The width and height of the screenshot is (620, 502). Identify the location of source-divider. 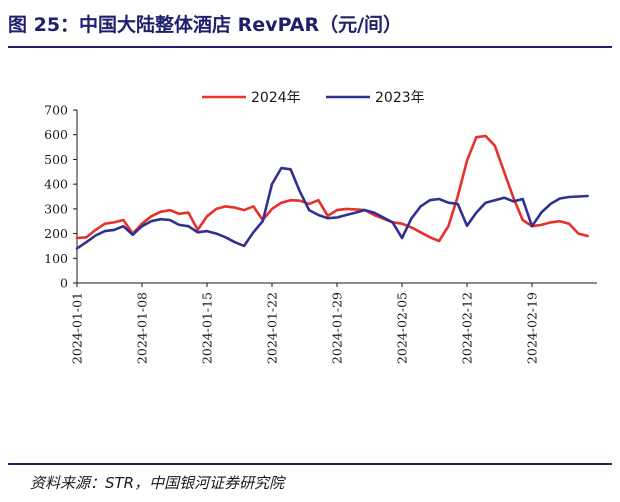
(310, 464).